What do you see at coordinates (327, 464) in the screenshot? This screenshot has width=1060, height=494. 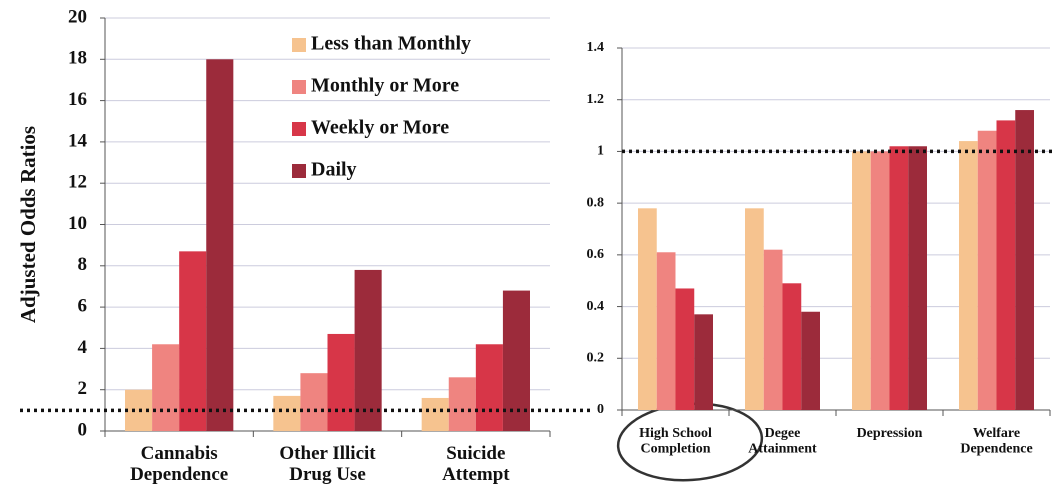 I see `x-tick-label: Other Illicit Drug Use` at bounding box center [327, 464].